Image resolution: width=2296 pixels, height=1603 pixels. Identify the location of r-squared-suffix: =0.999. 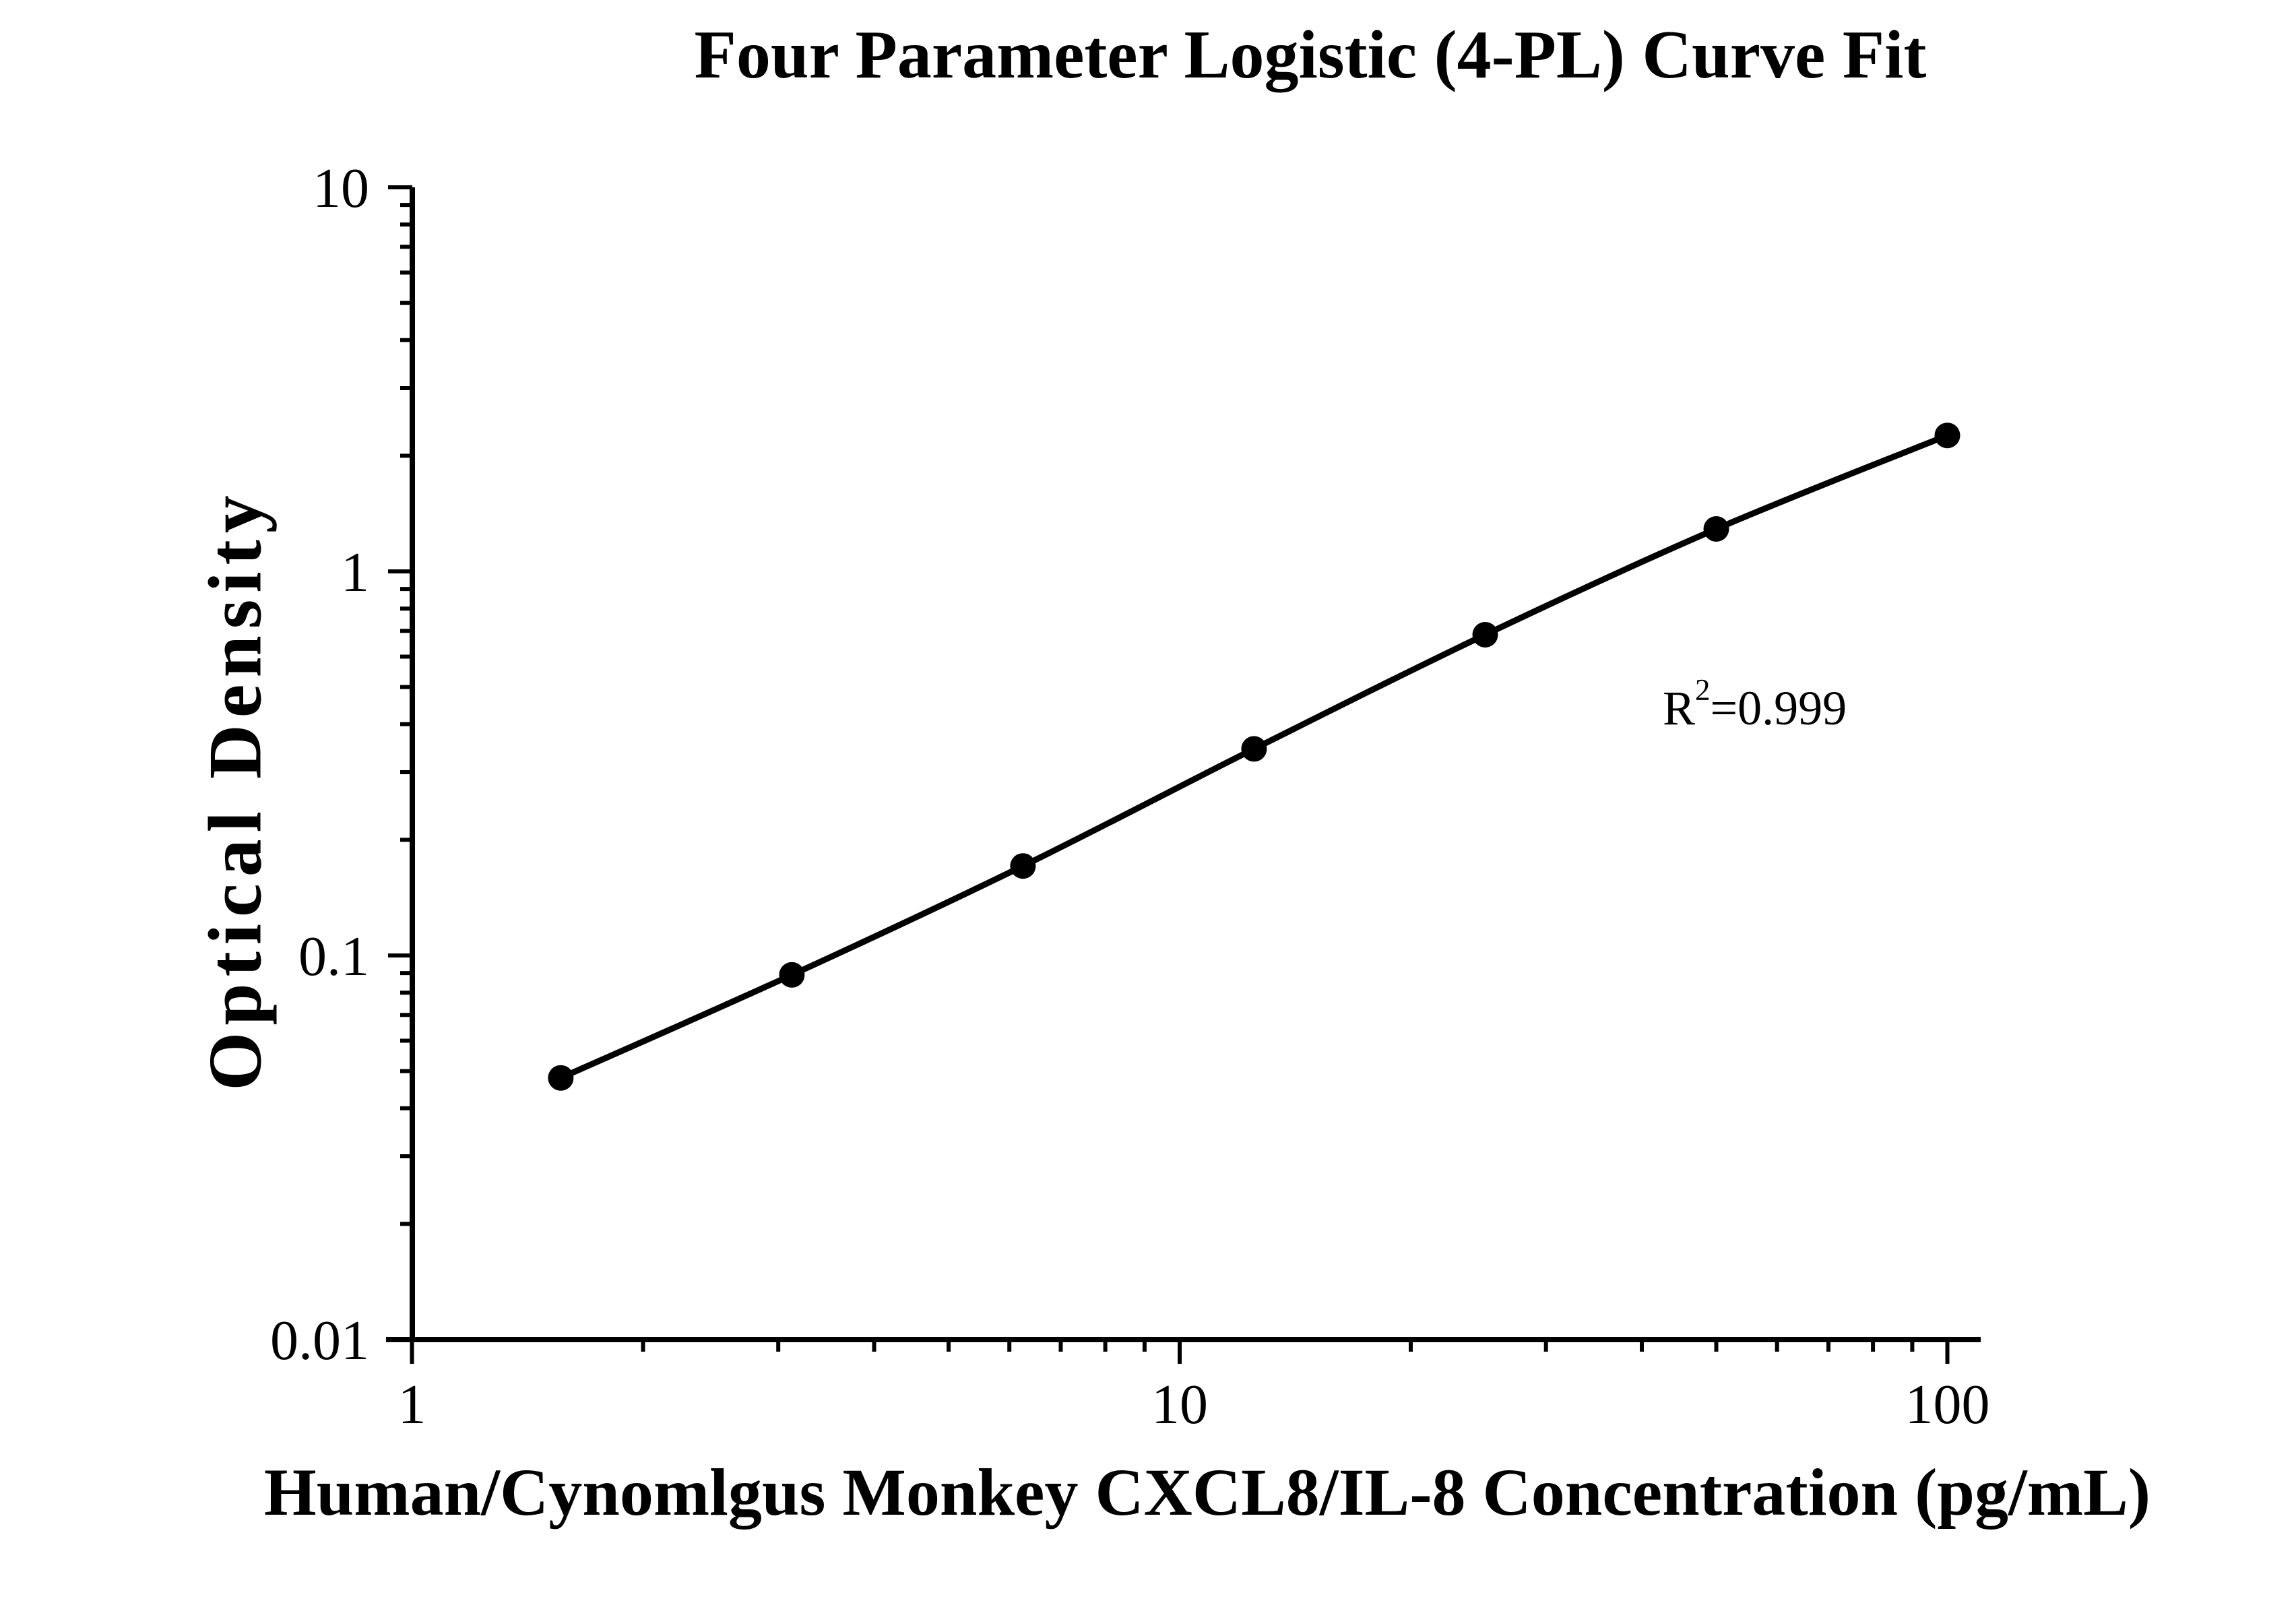
(1778, 708).